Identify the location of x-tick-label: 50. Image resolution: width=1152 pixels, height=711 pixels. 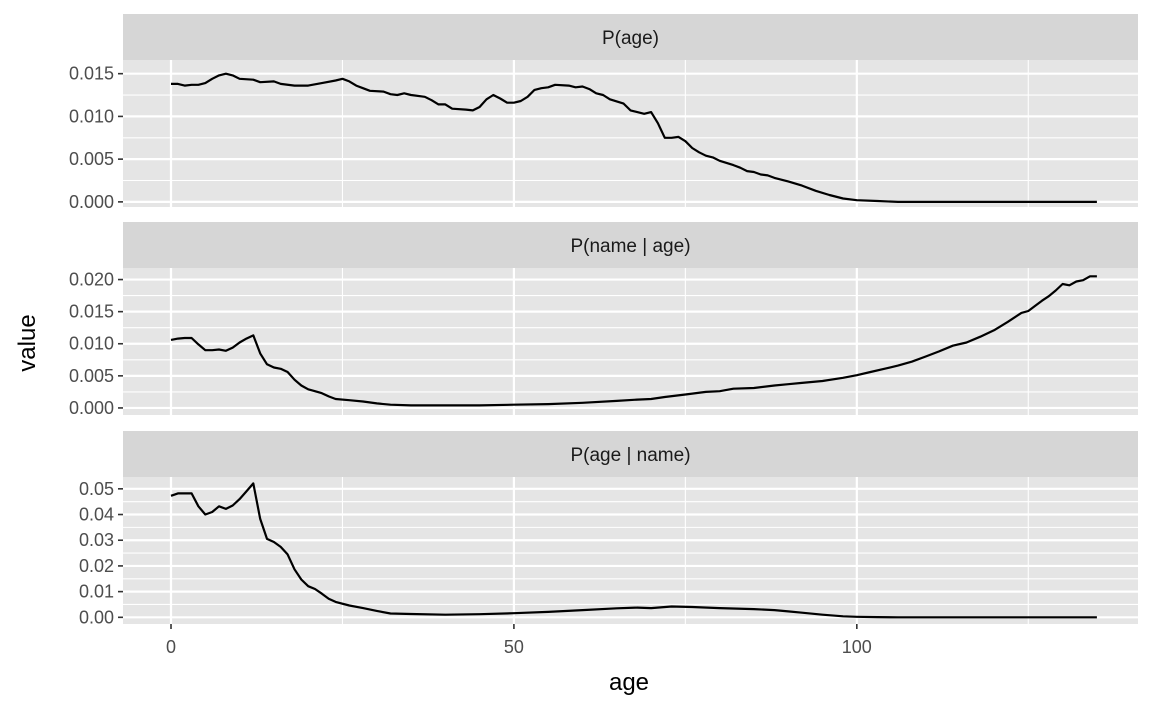
(514, 647).